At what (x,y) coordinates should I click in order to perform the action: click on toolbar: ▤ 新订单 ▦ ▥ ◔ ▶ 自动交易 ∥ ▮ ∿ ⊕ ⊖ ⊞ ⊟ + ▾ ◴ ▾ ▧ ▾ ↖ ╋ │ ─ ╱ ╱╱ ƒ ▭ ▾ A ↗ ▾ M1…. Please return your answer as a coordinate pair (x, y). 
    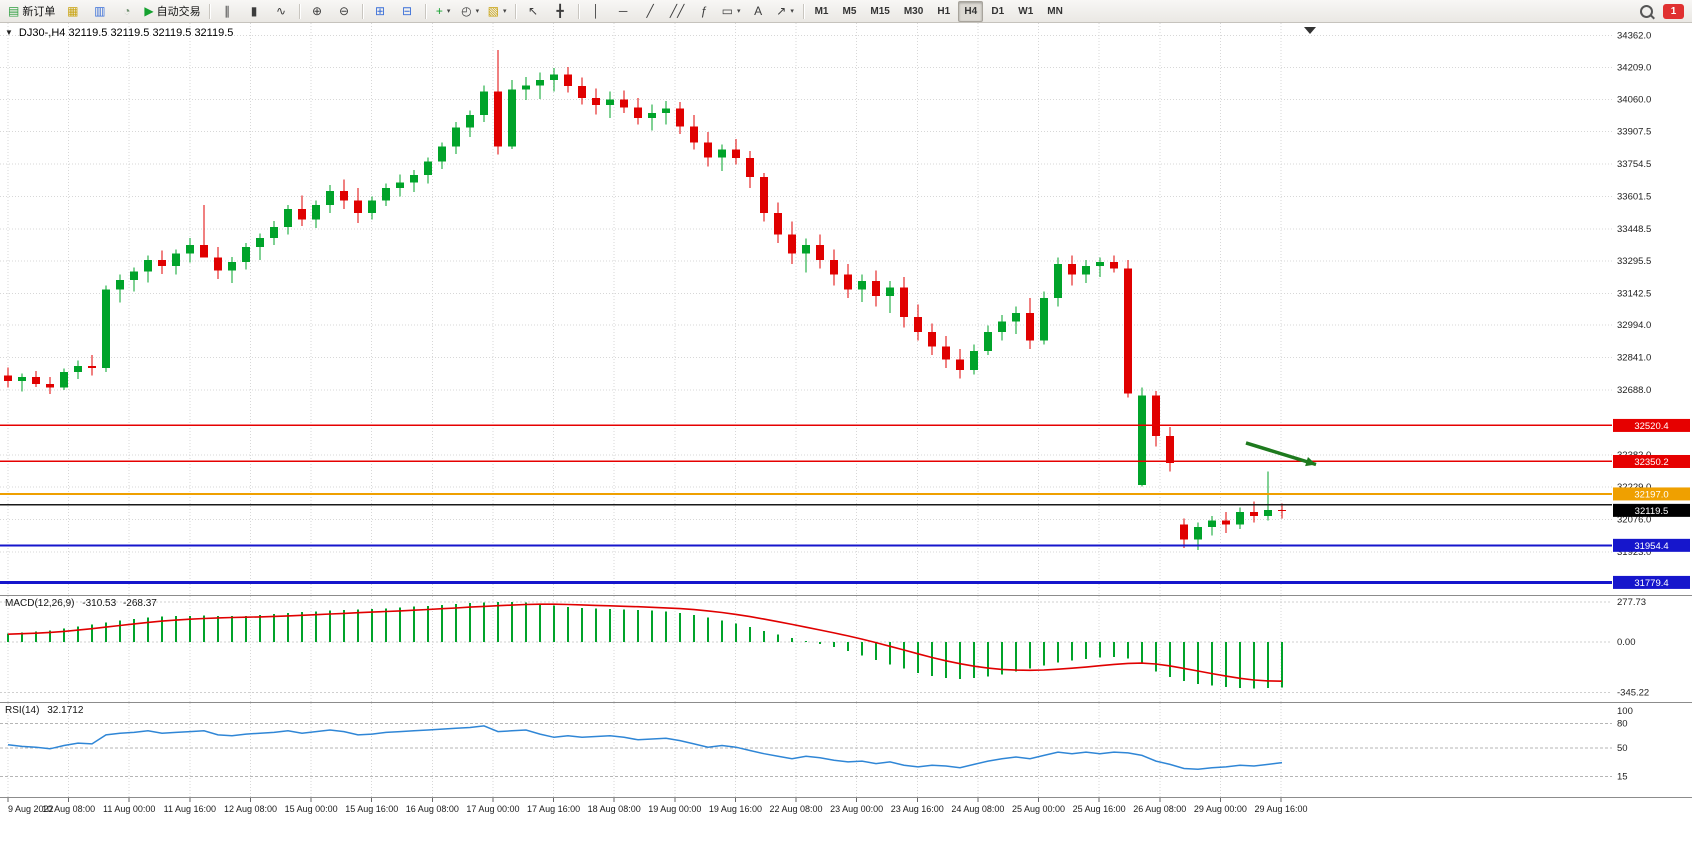
    Looking at the image, I should click on (846, 11).